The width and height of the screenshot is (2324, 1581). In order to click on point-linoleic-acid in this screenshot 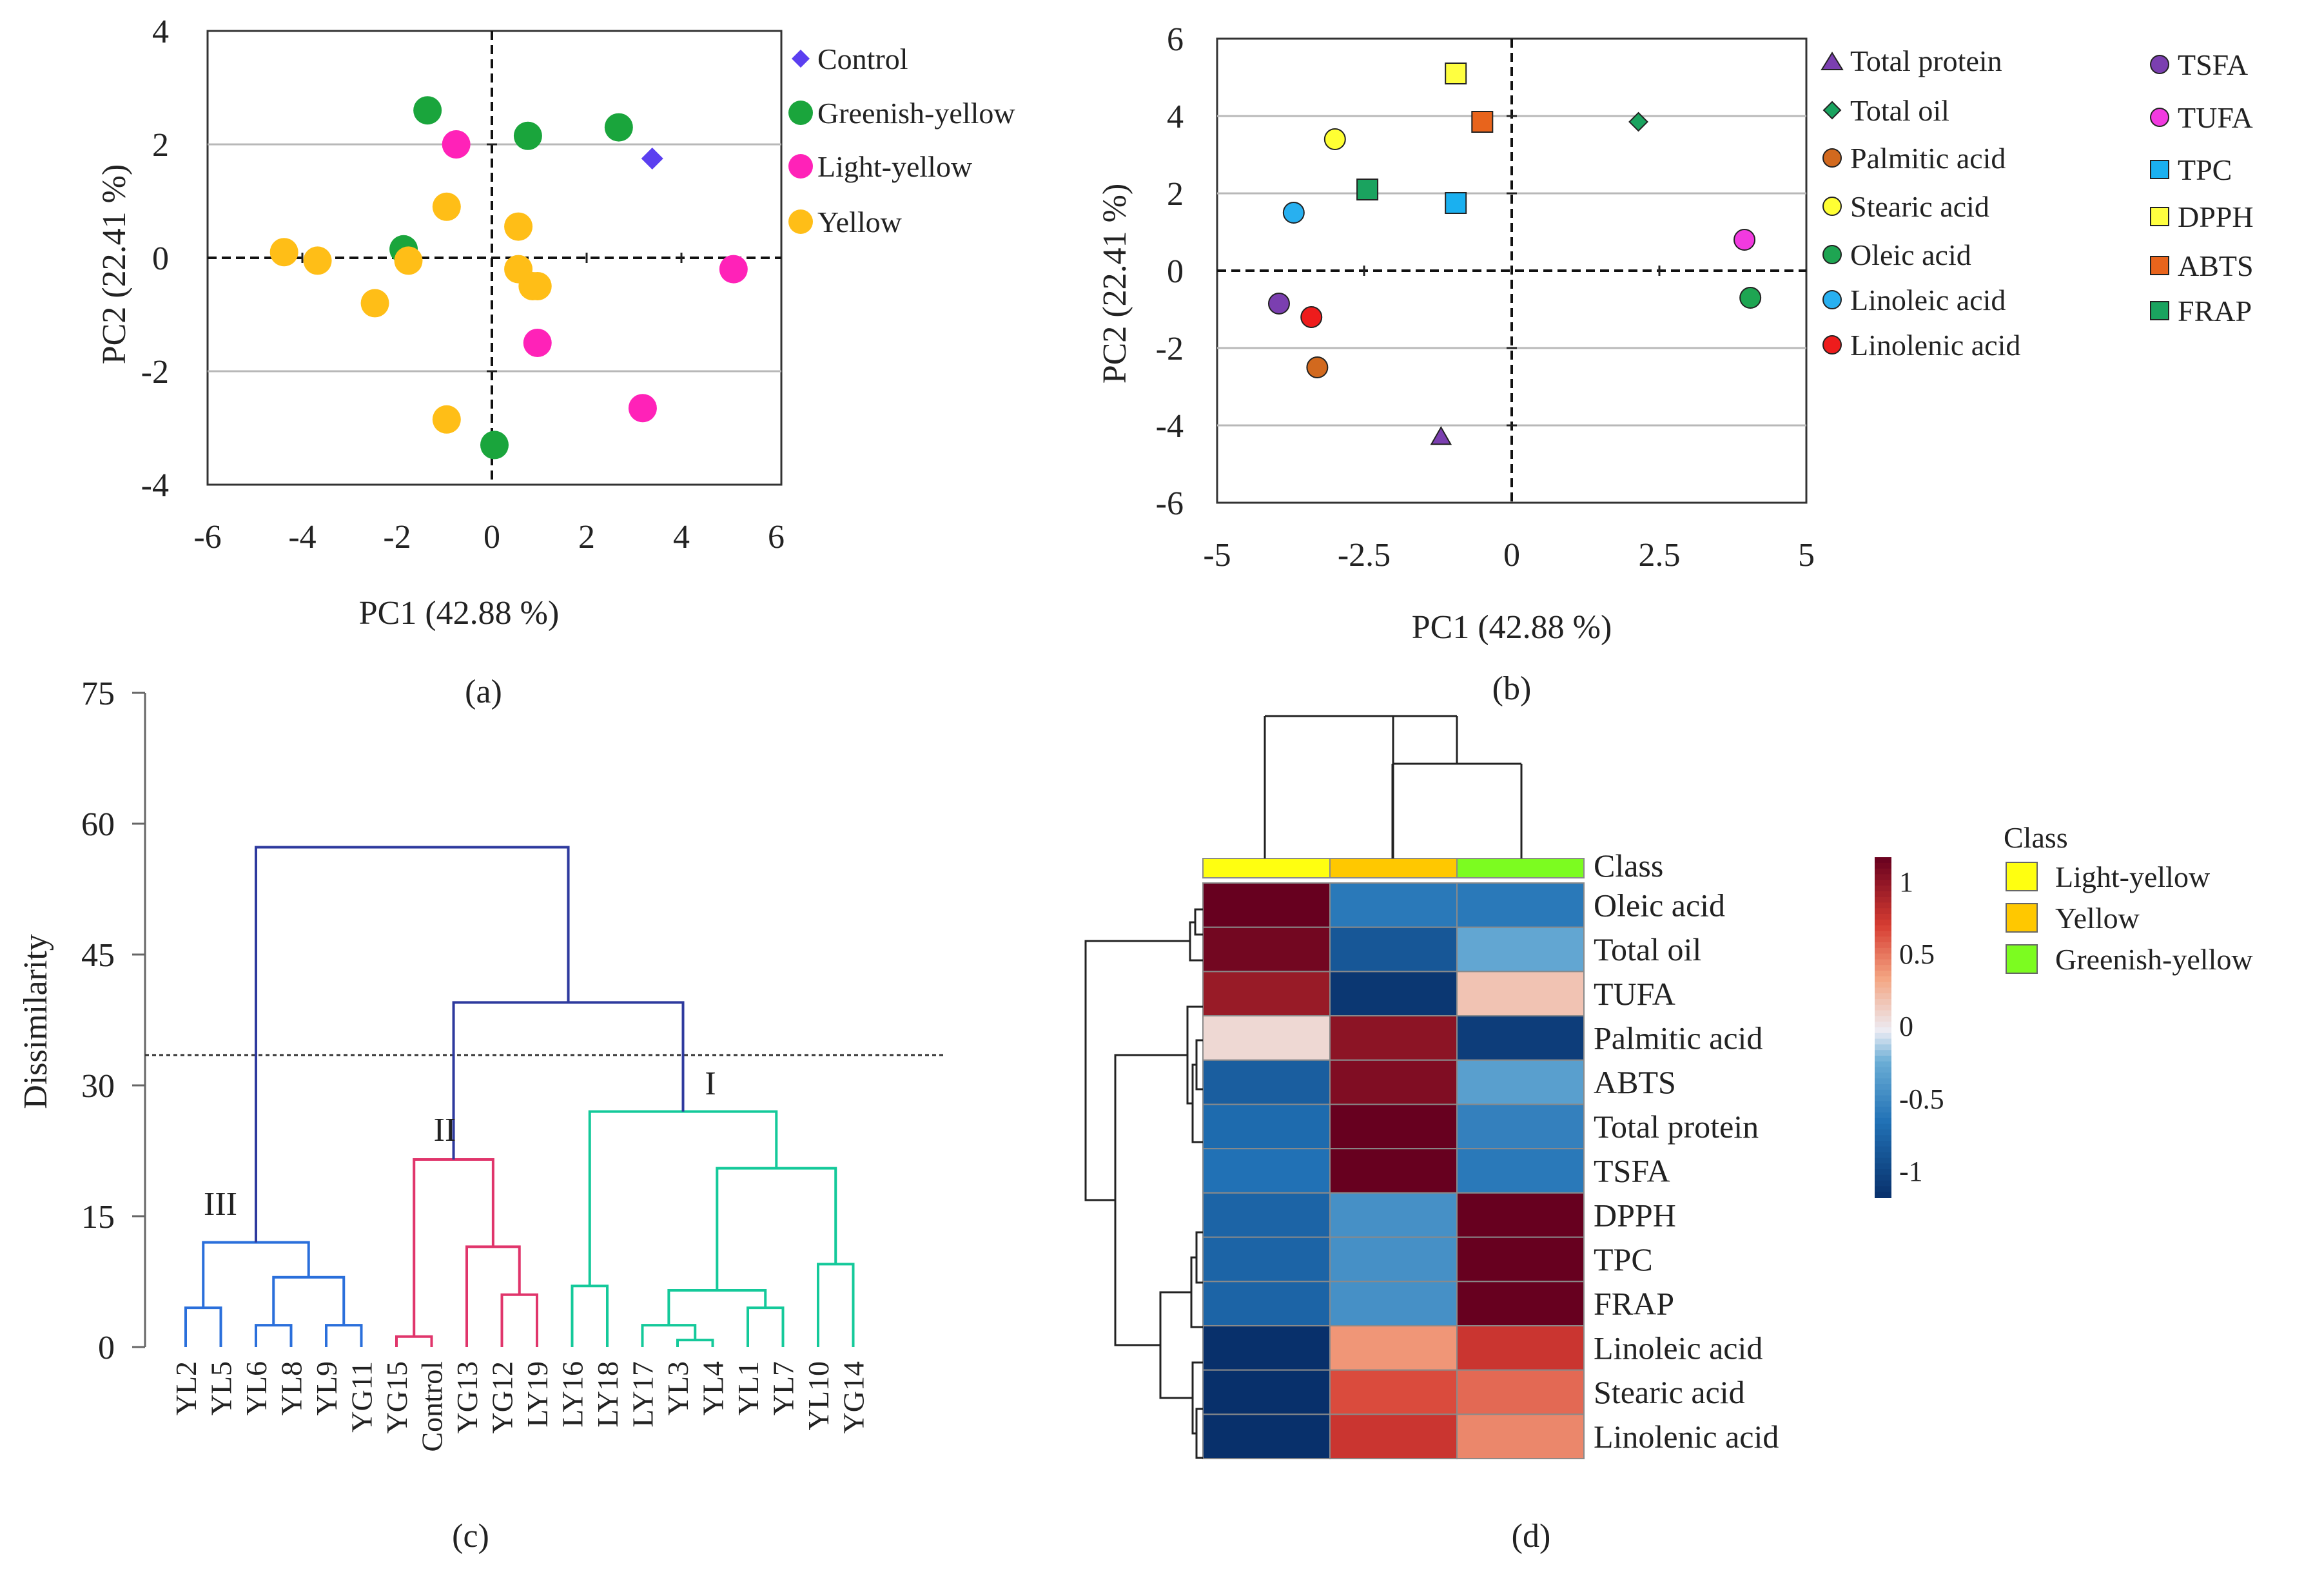, I will do `click(1293, 213)`.